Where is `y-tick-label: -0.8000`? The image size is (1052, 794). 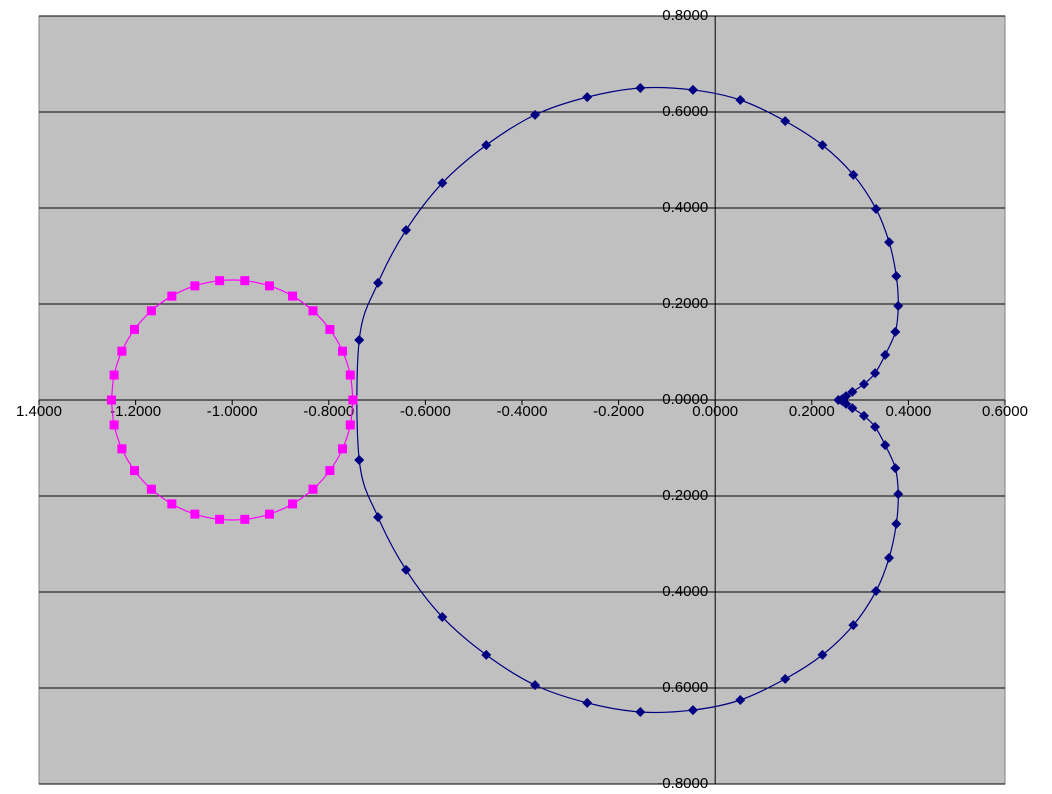 y-tick-label: -0.8000 is located at coordinates (682, 783).